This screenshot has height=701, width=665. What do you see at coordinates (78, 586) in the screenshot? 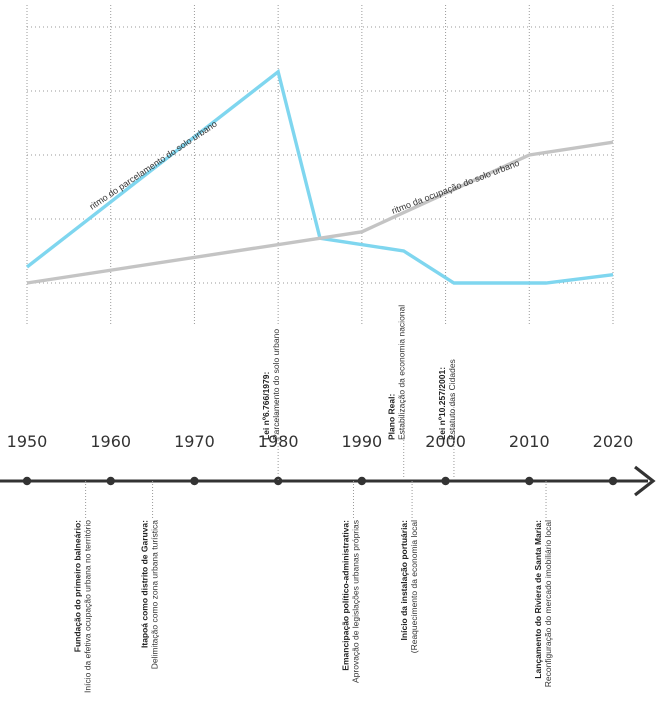
I see `event-title: Fundação do primeiro balneário:` at bounding box center [78, 586].